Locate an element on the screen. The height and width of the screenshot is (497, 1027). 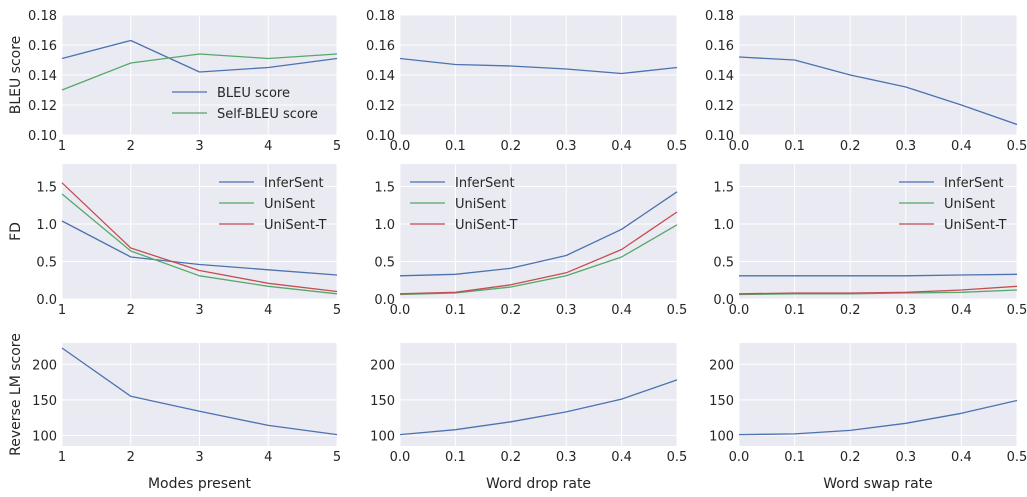
legend-label: UniSent-T is located at coordinates (975, 225).